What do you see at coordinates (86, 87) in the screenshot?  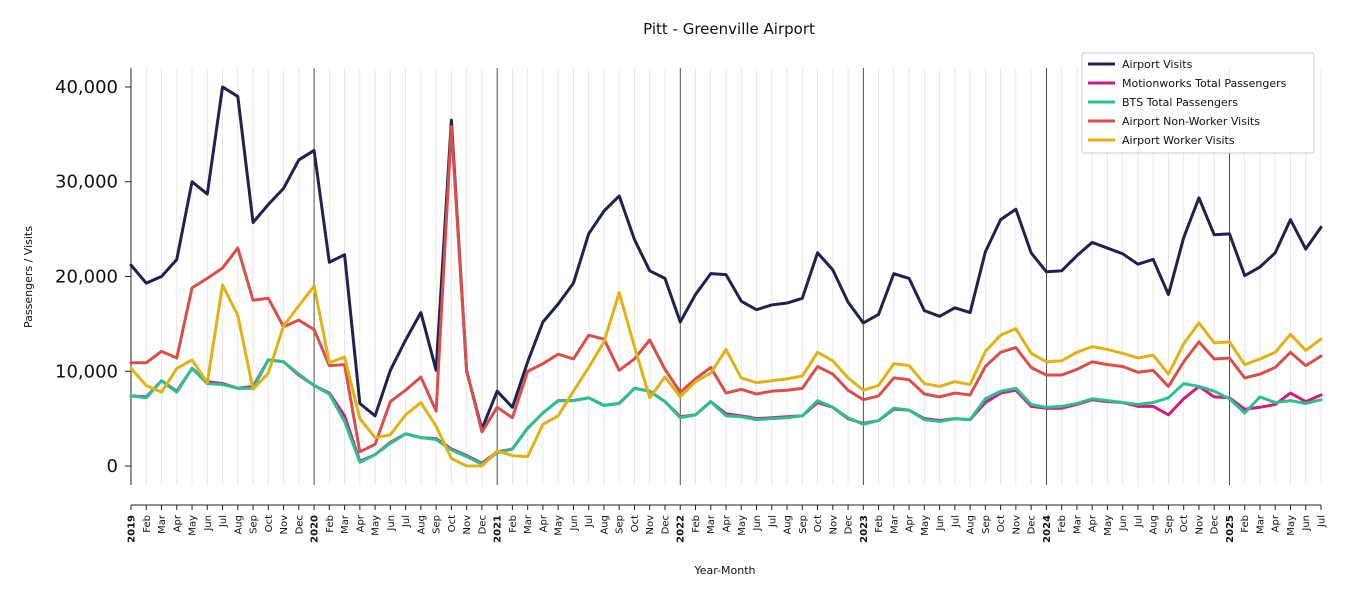 I see `y-tick-label: 40,000` at bounding box center [86, 87].